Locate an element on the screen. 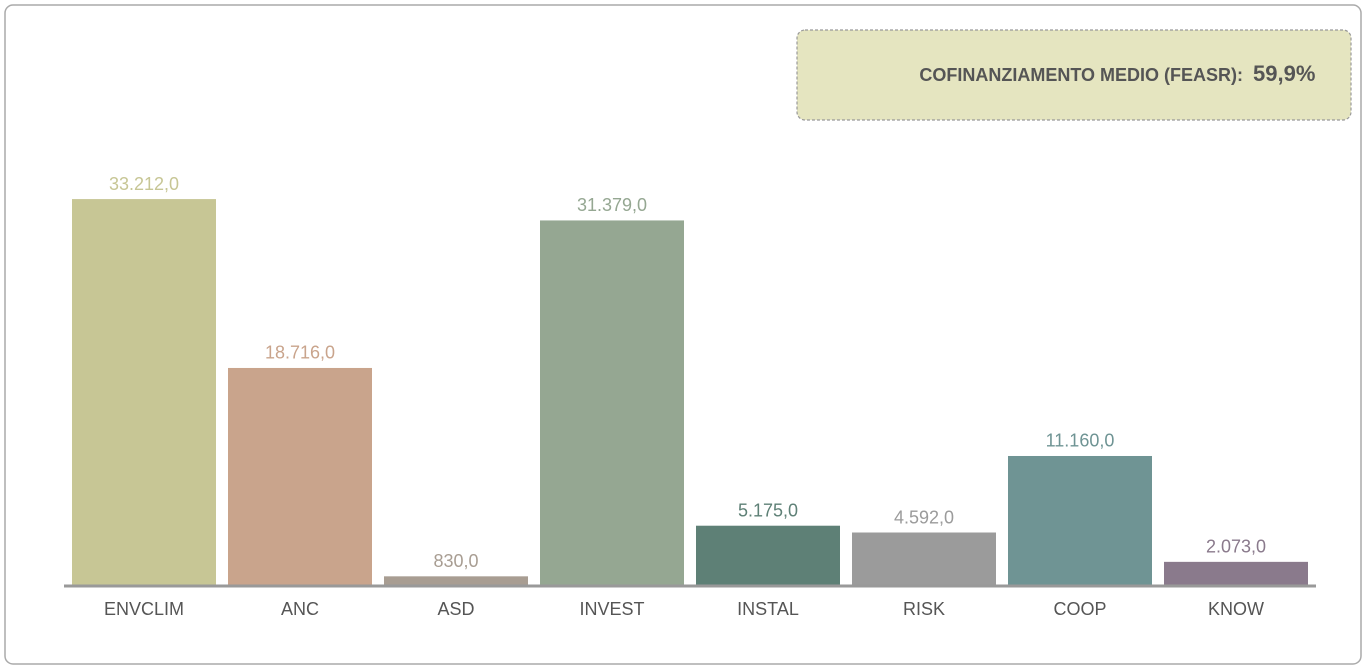 The height and width of the screenshot is (670, 1367). value-label: 5.175,0 is located at coordinates (768, 510).